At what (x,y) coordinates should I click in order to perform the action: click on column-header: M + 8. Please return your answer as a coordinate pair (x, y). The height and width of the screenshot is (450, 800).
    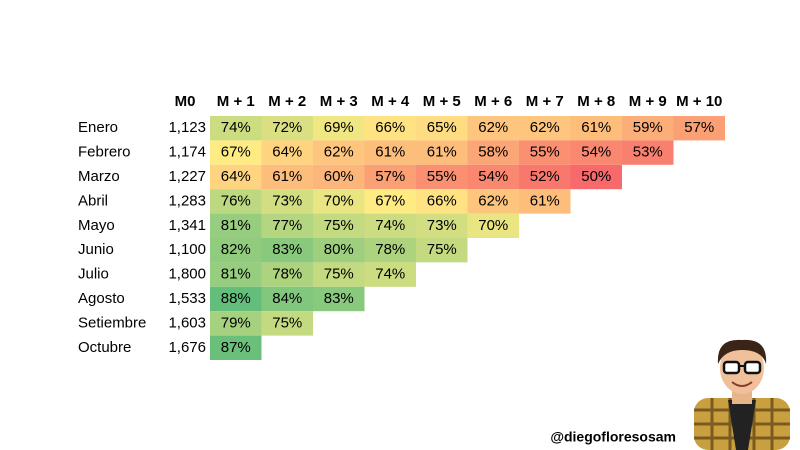
    Looking at the image, I should click on (596, 101).